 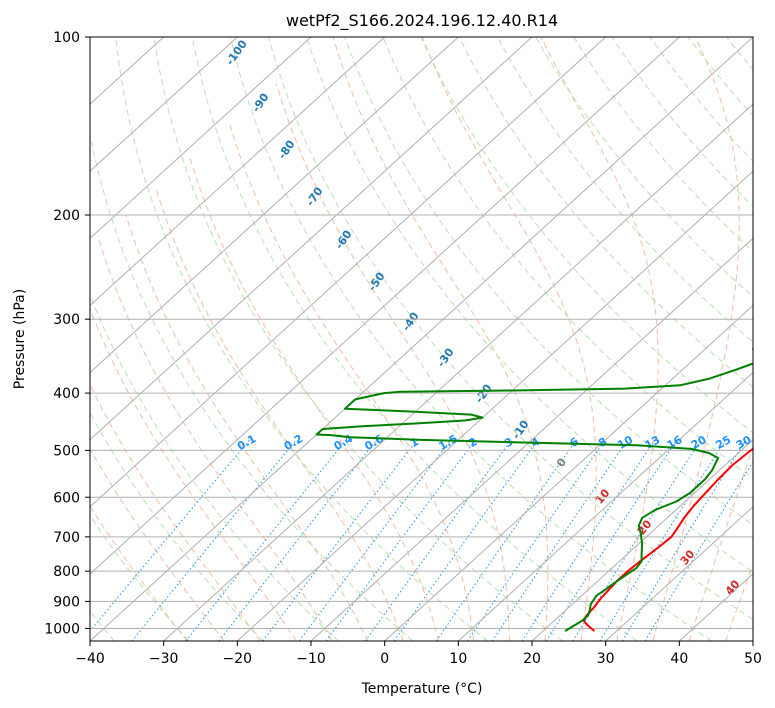 What do you see at coordinates (66, 602) in the screenshot?
I see `y-tick-label: 900` at bounding box center [66, 602].